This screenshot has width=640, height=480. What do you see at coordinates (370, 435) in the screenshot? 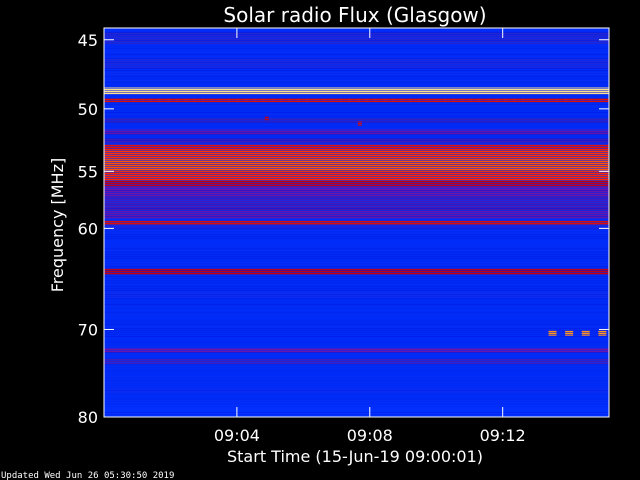
I see `x-tick-label: 09:08` at bounding box center [370, 435].